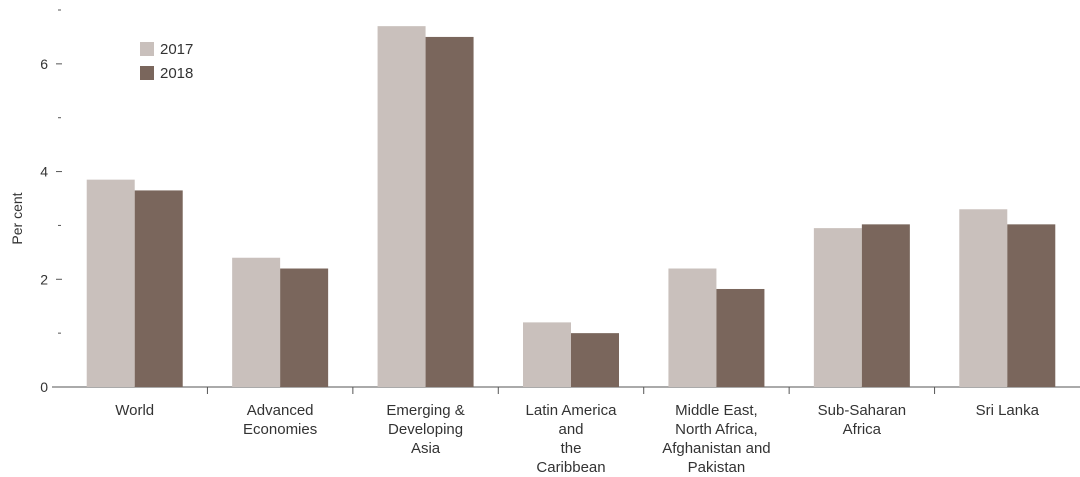  Describe the element at coordinates (44, 279) in the screenshot. I see `y-tick-label: 2` at that location.